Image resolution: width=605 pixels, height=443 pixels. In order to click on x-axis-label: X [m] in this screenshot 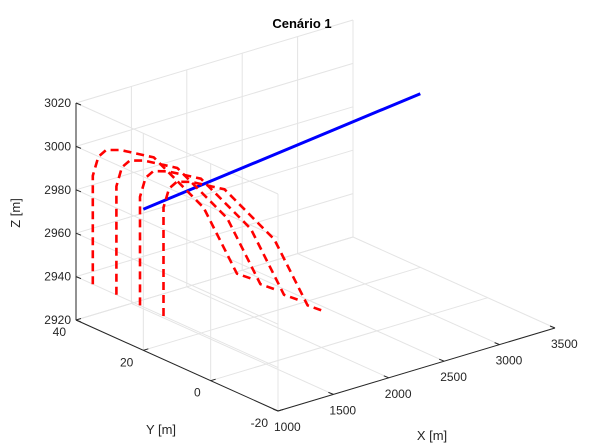, I will do `click(432, 435)`.